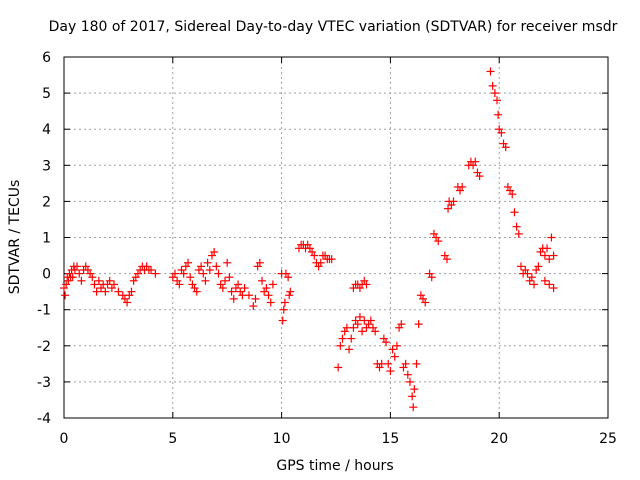  What do you see at coordinates (390, 439) in the screenshot?
I see `x-tick-label: 15` at bounding box center [390, 439].